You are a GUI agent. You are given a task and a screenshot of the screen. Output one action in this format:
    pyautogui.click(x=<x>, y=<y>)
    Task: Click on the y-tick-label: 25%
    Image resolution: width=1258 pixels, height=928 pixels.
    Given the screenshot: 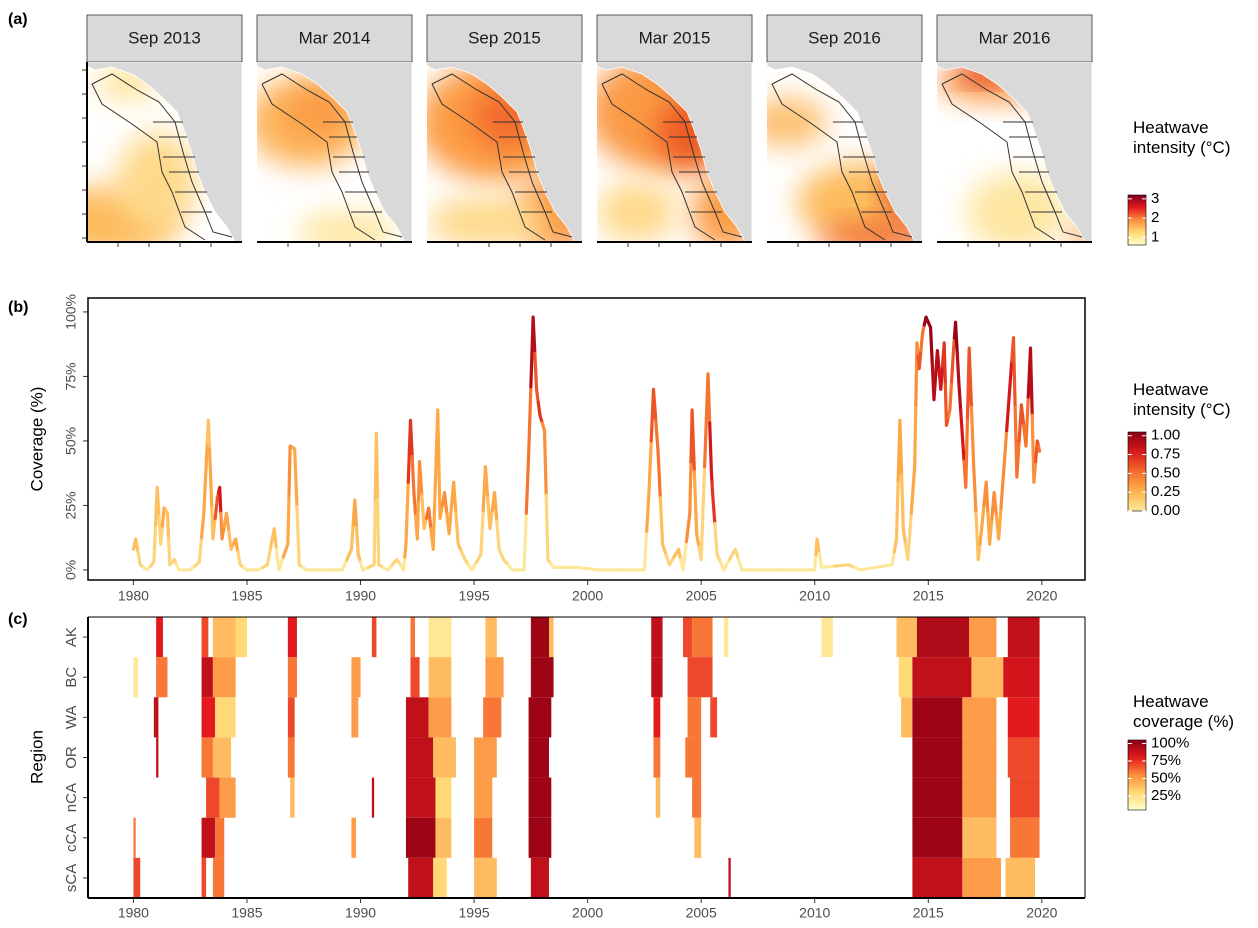 What is the action you would take?
    pyautogui.click(x=71, y=505)
    